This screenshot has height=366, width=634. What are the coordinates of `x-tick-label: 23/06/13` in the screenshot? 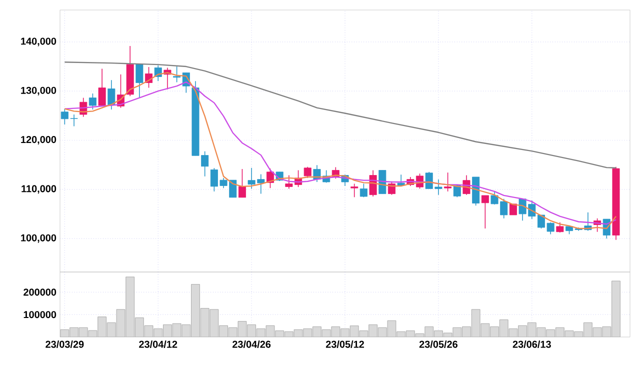 It's located at (531, 344).